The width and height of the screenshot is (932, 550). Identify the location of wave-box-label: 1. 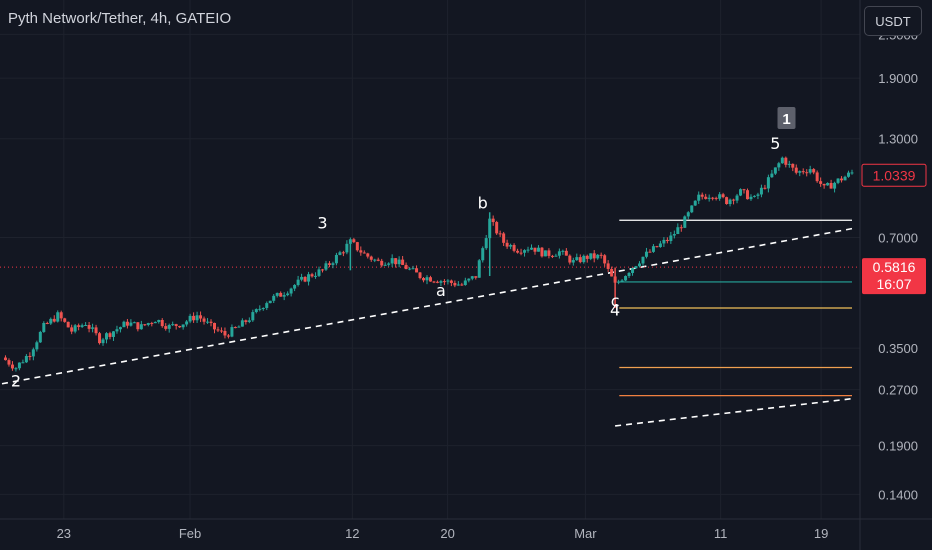
(786, 119).